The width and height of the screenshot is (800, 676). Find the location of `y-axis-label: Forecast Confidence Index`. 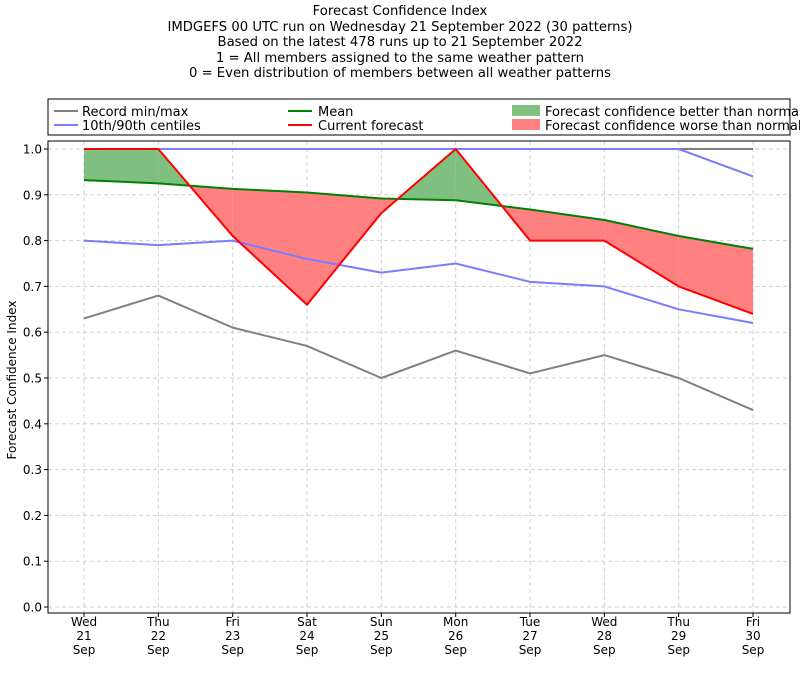

y-axis-label: Forecast Confidence Index is located at coordinates (12, 380).